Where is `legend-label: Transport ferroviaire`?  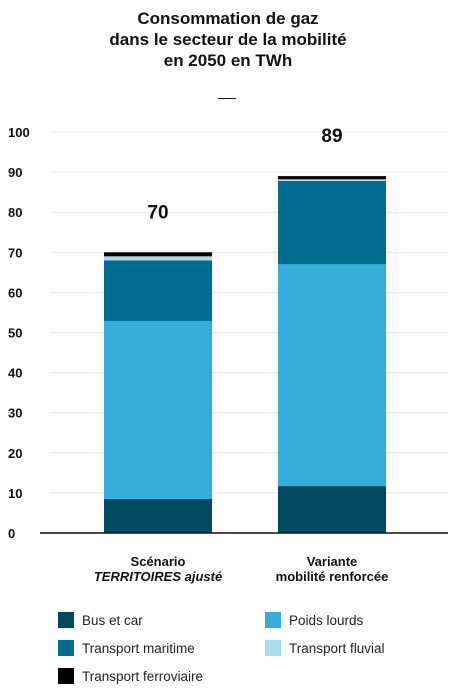
legend-label: Transport ferroviaire is located at coordinates (143, 676).